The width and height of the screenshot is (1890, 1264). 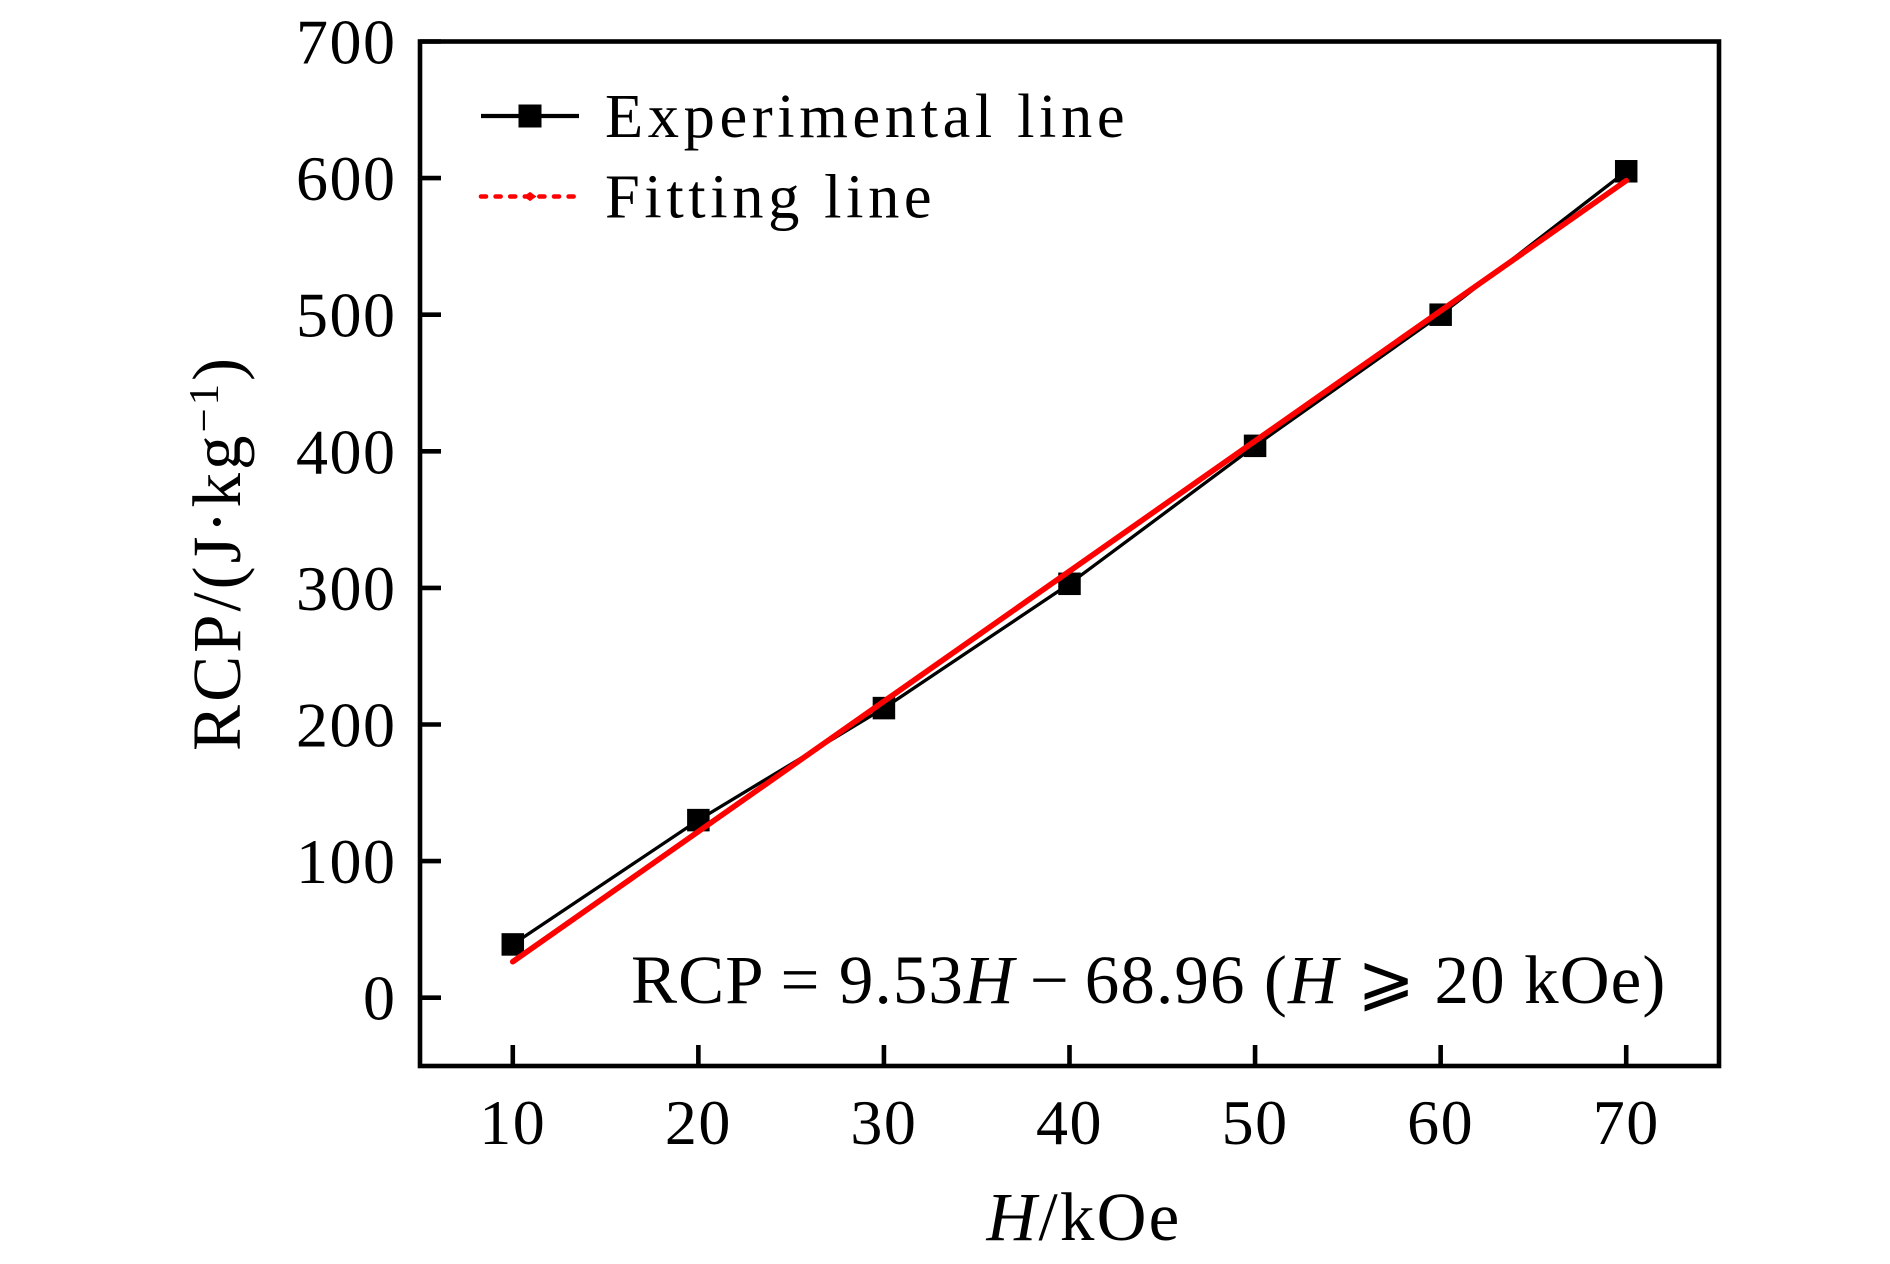 I want to click on legend-item-experimental: Experimental line, so click(x=805, y=116).